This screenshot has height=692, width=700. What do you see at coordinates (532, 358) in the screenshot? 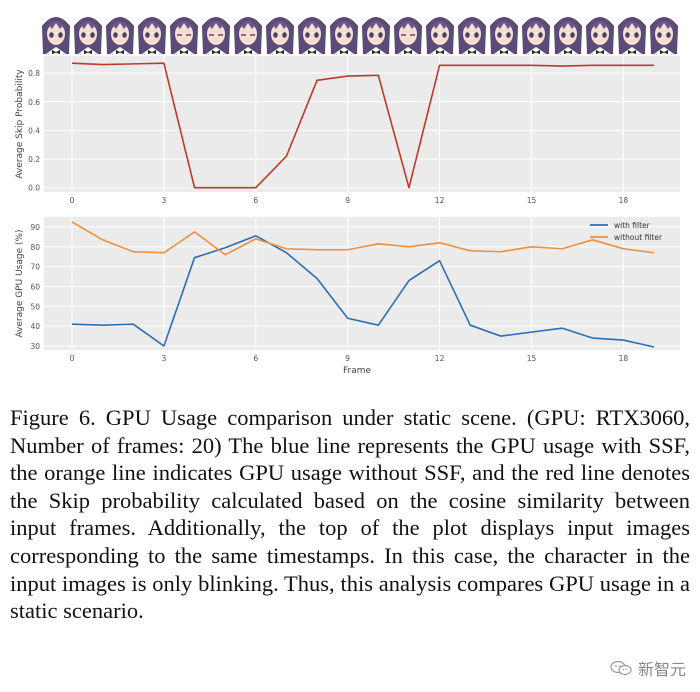
I see `x-tick-label: 15` at bounding box center [532, 358].